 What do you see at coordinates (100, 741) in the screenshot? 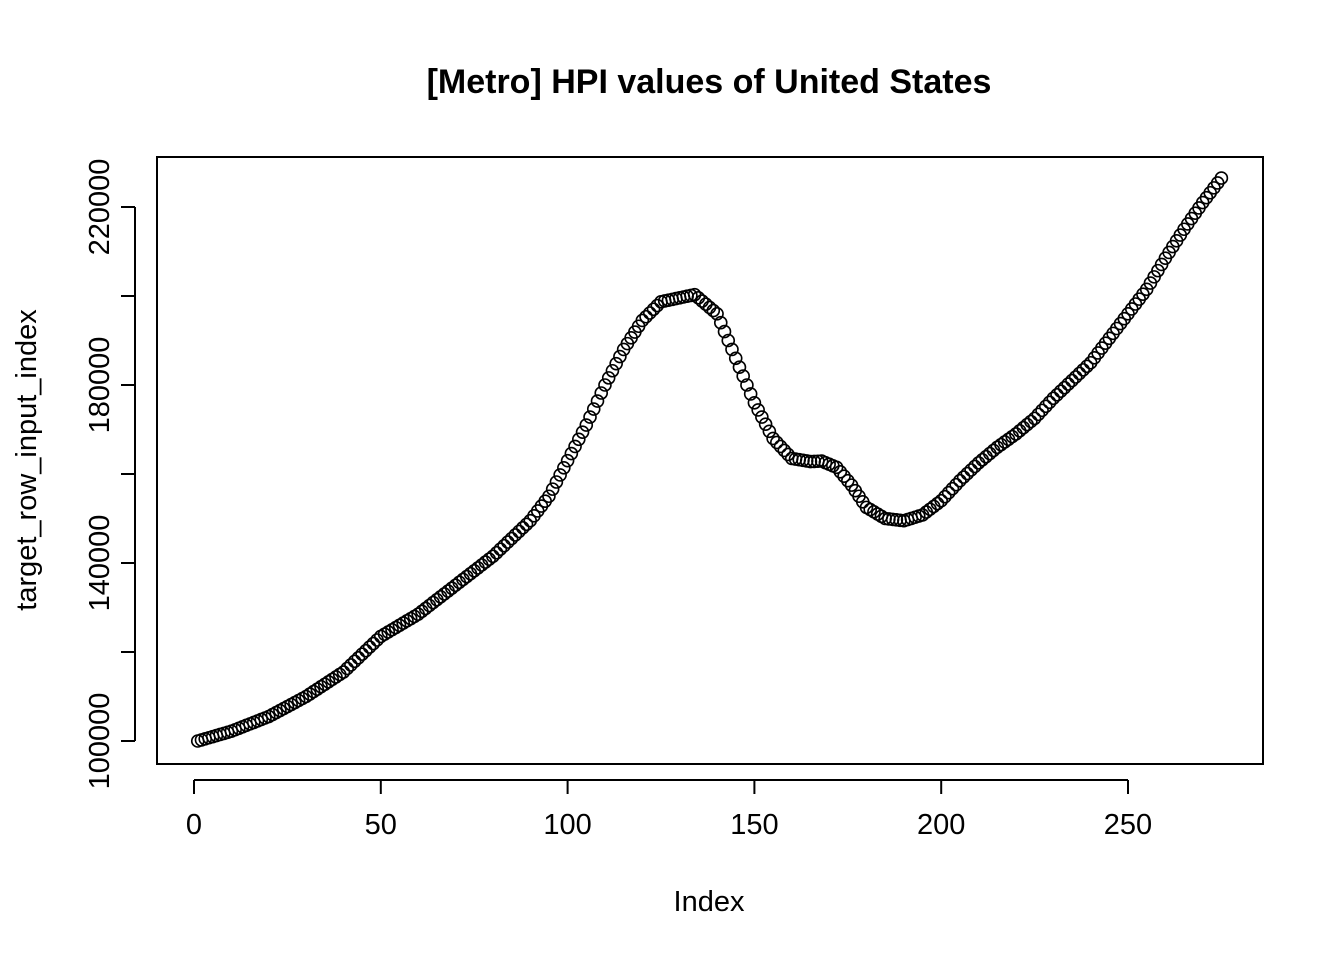
I see `y-tick-label: 100000` at bounding box center [100, 741].